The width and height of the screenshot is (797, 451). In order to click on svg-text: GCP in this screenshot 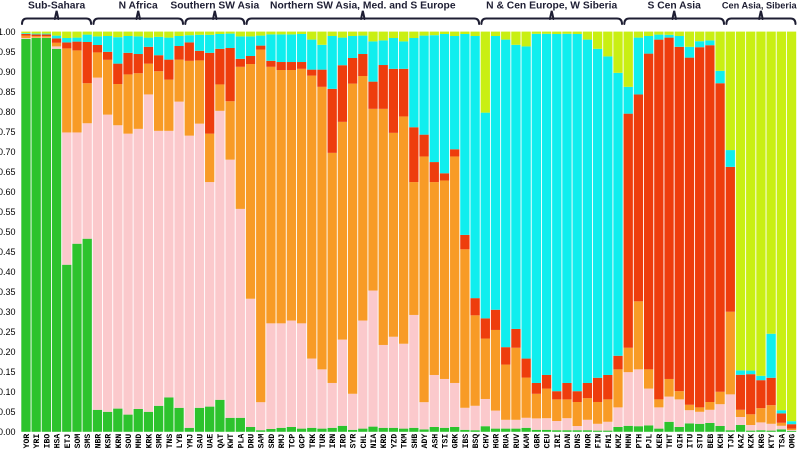, I will do `click(303, 441)`.